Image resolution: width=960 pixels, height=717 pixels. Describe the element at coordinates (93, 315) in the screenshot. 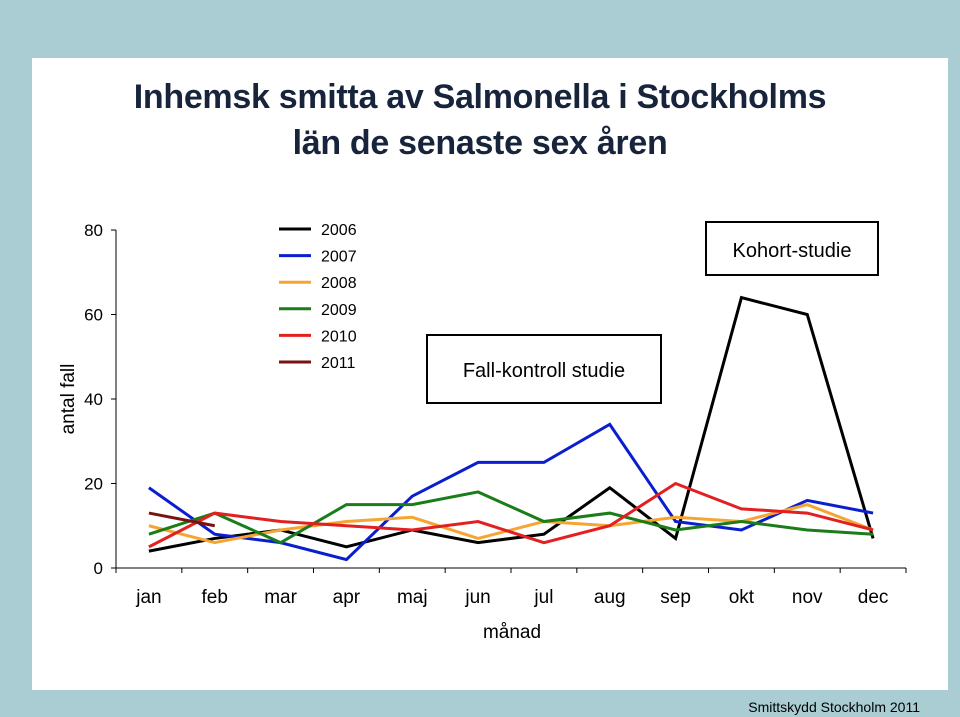

I see `y-tick-label-60: 60` at that location.